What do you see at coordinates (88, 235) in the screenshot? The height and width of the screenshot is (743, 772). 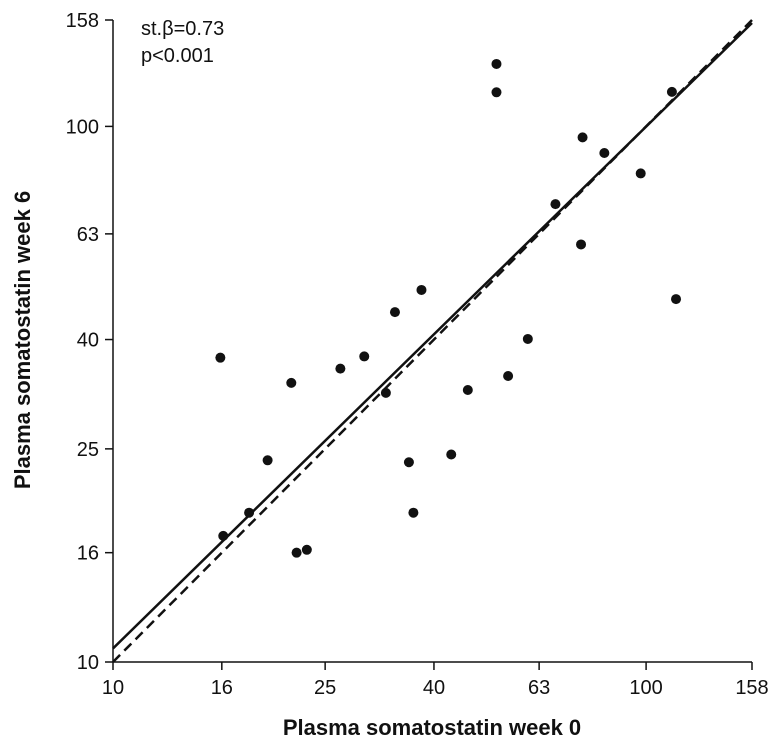 I see `y-tick-label: 63` at bounding box center [88, 235].